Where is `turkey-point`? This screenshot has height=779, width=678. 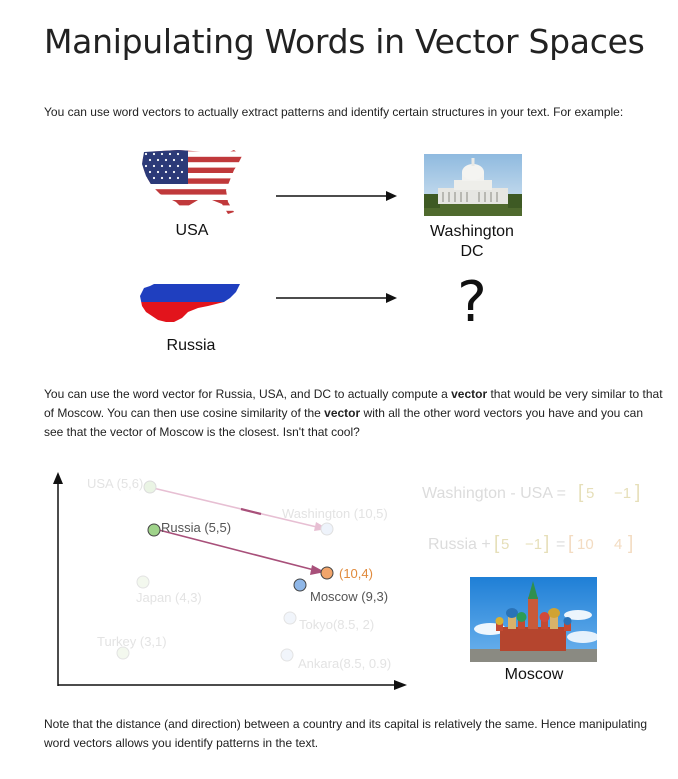
turkey-point is located at coordinates (123, 653).